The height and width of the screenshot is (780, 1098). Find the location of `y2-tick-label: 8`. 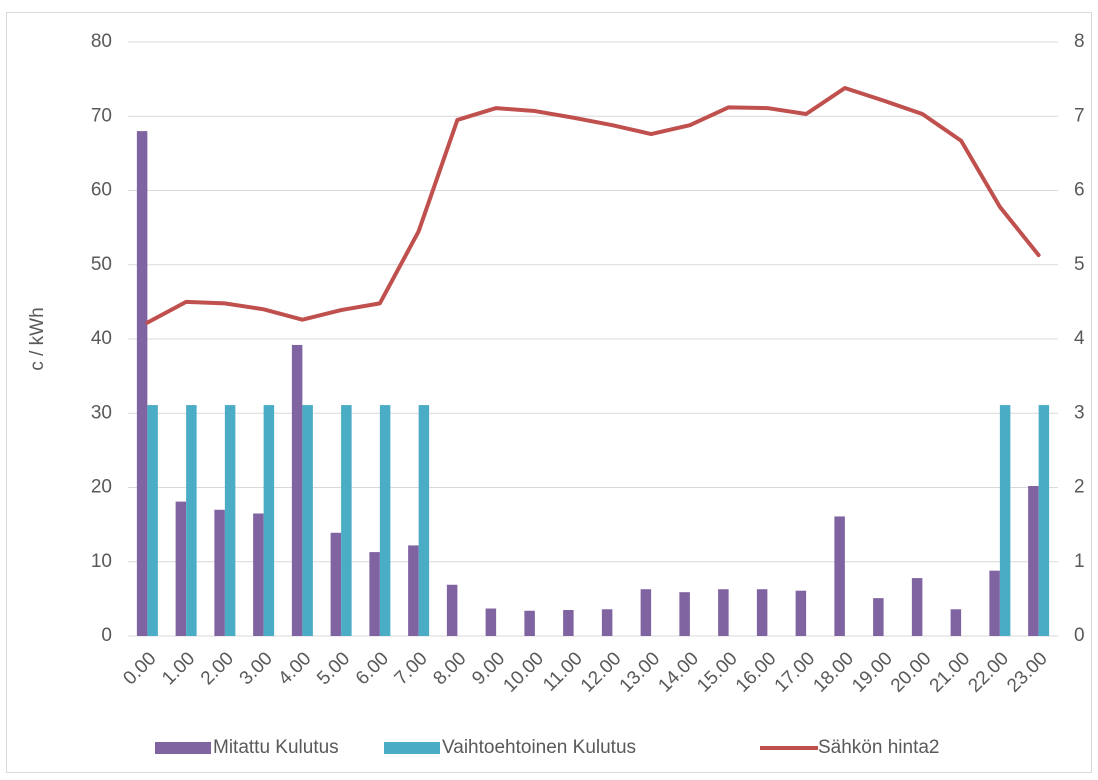

y2-tick-label: 8 is located at coordinates (1079, 41).